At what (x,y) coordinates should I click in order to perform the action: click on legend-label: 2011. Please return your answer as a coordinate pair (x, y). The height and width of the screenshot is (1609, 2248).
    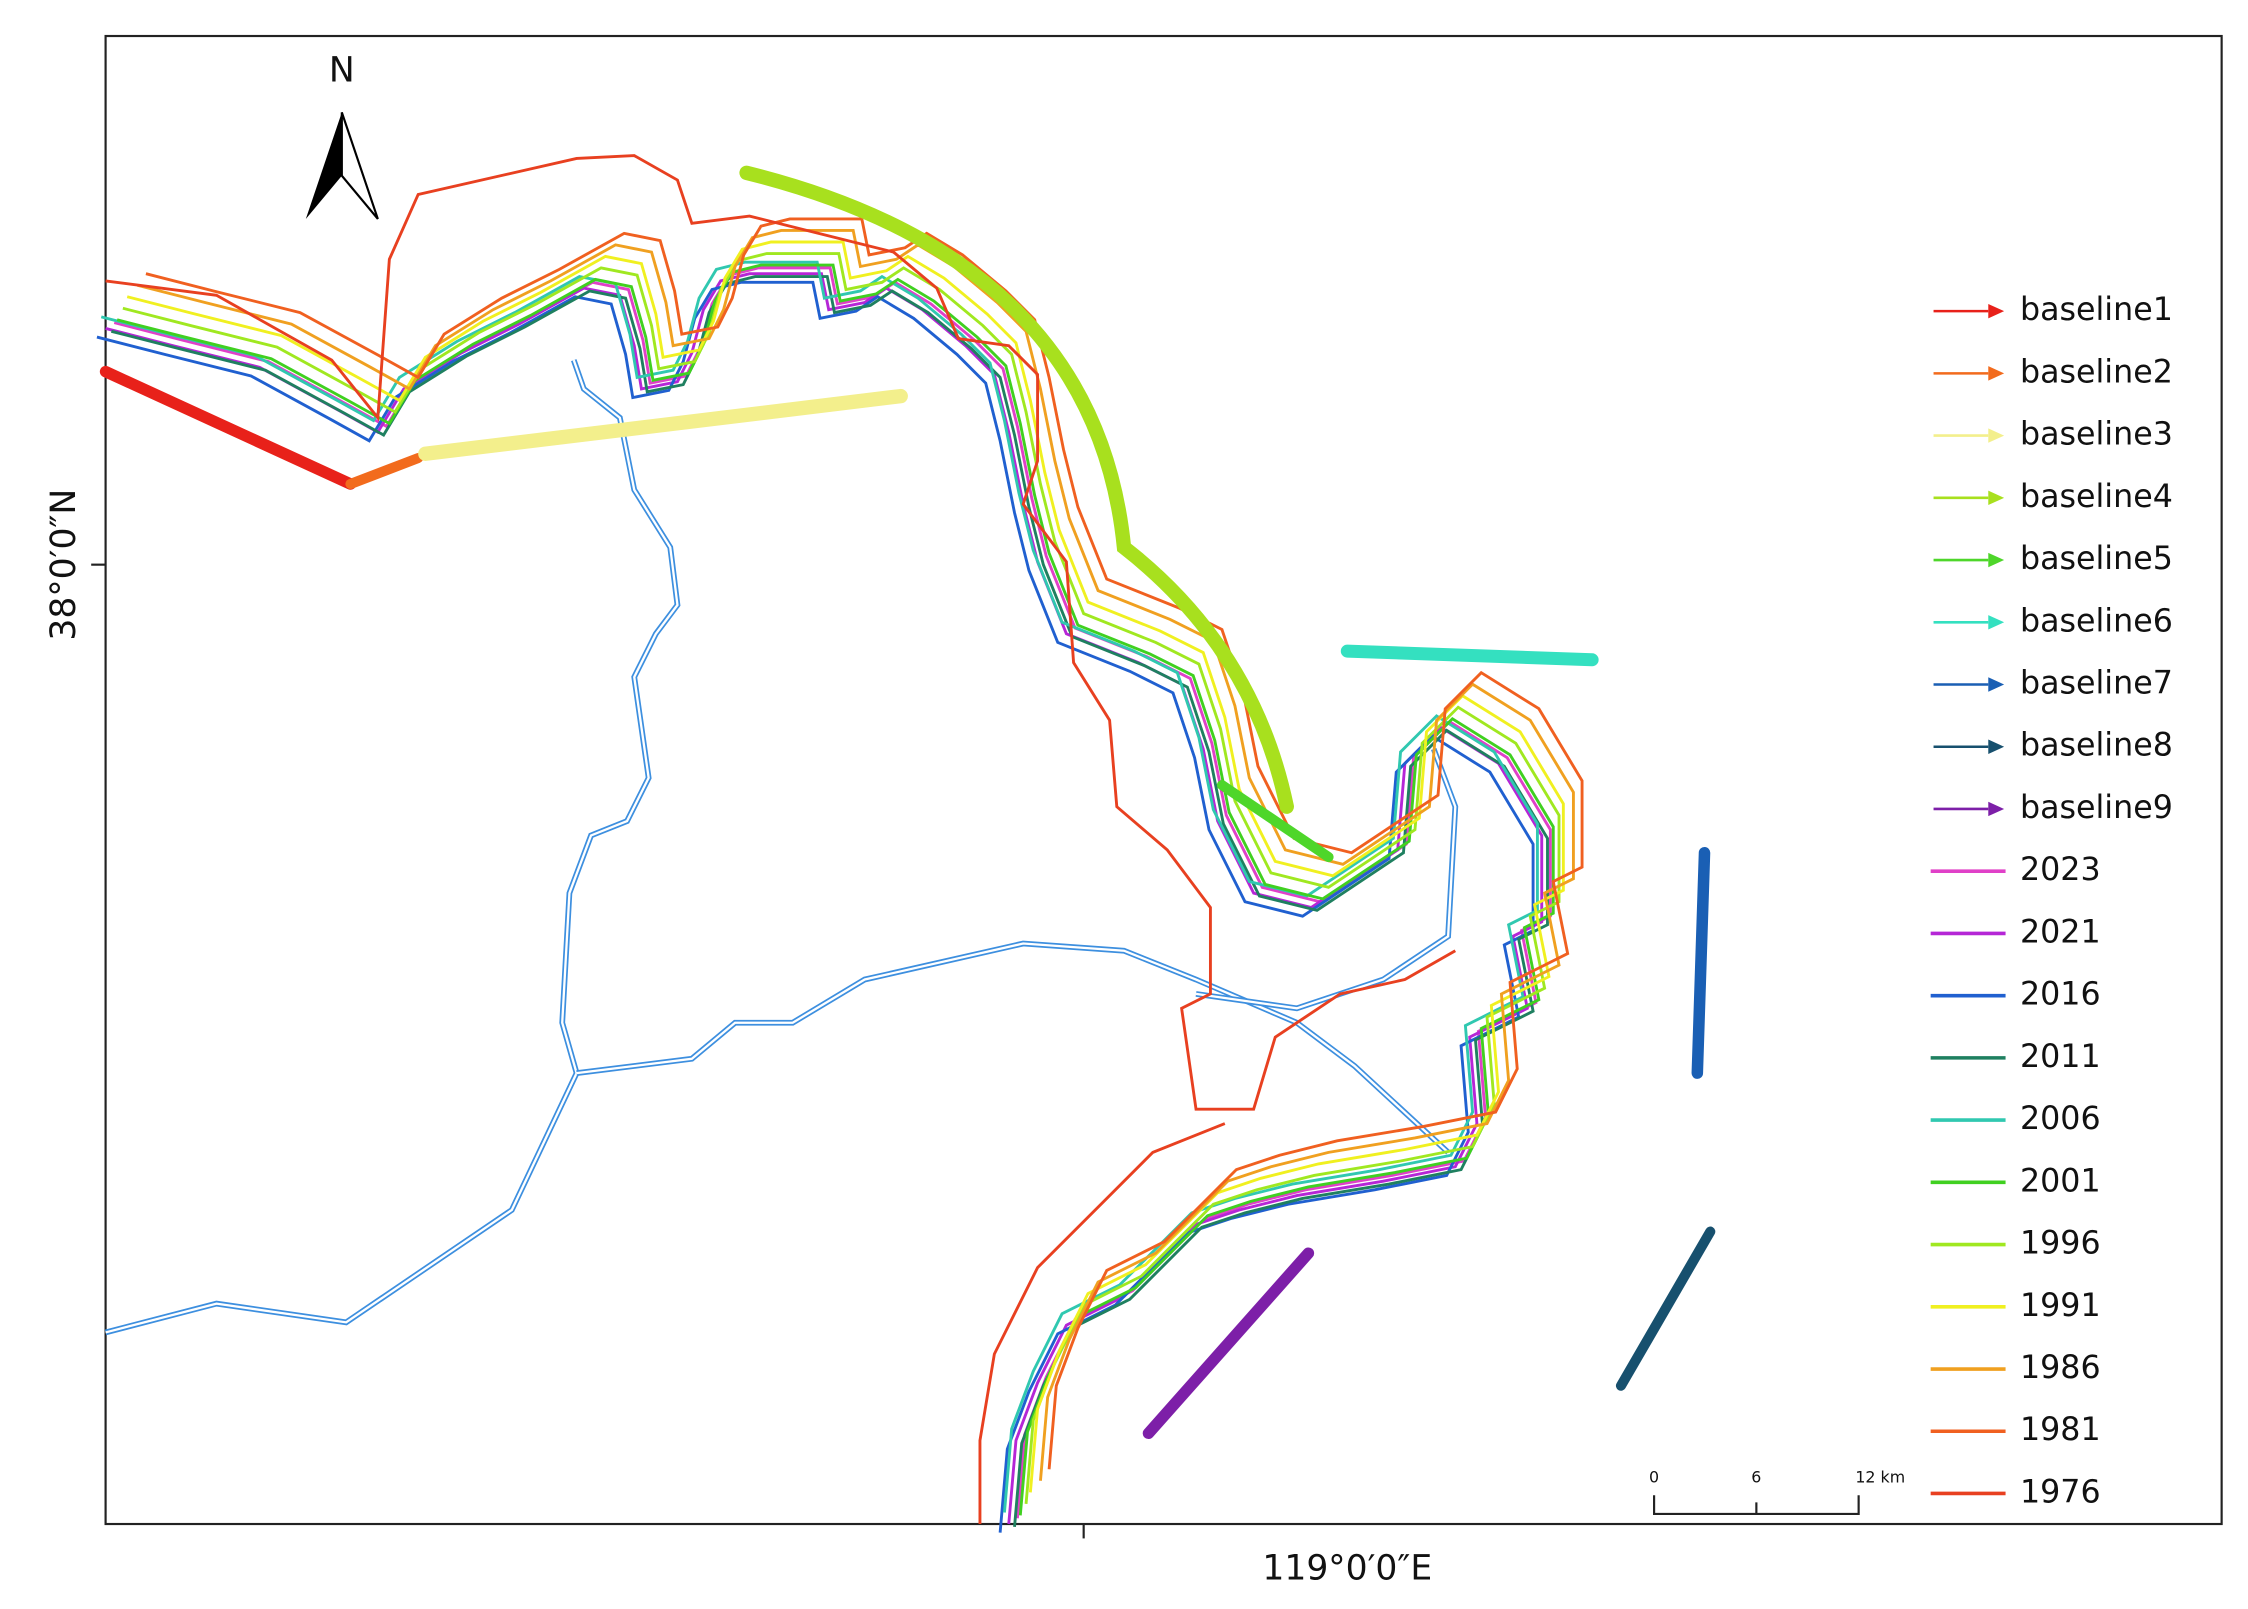
    Looking at the image, I should click on (2060, 1057).